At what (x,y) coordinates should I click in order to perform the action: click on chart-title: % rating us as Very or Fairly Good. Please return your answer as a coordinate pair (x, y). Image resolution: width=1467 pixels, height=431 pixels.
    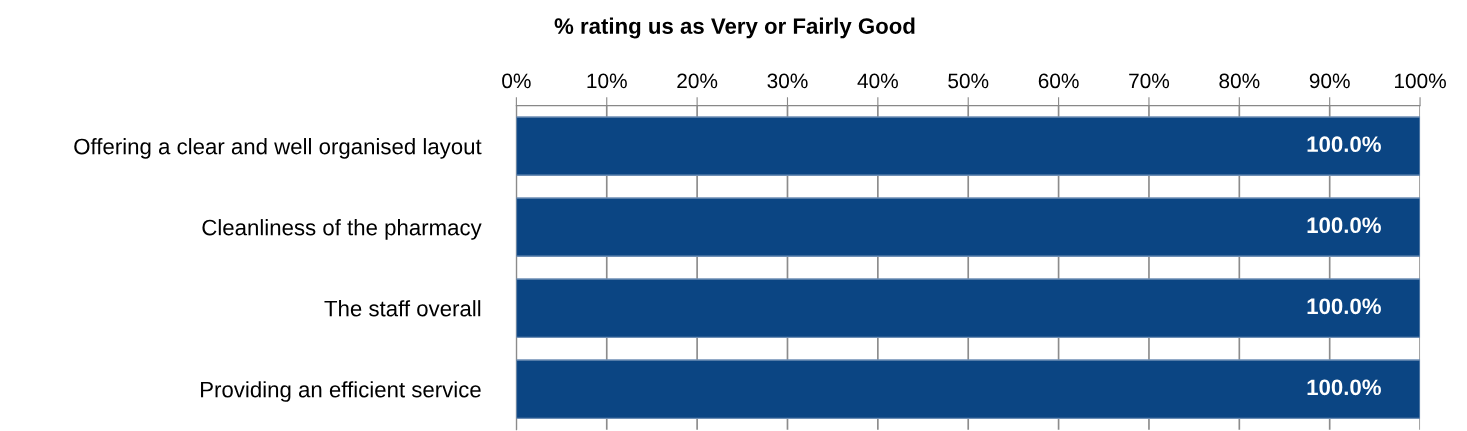
    Looking at the image, I should click on (734, 28).